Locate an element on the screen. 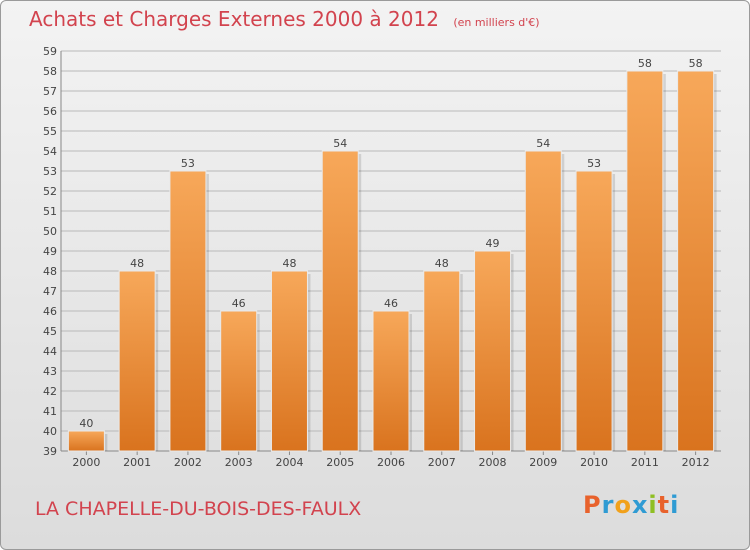 The width and height of the screenshot is (750, 550). y-tick-label: 45 is located at coordinates (50, 331).